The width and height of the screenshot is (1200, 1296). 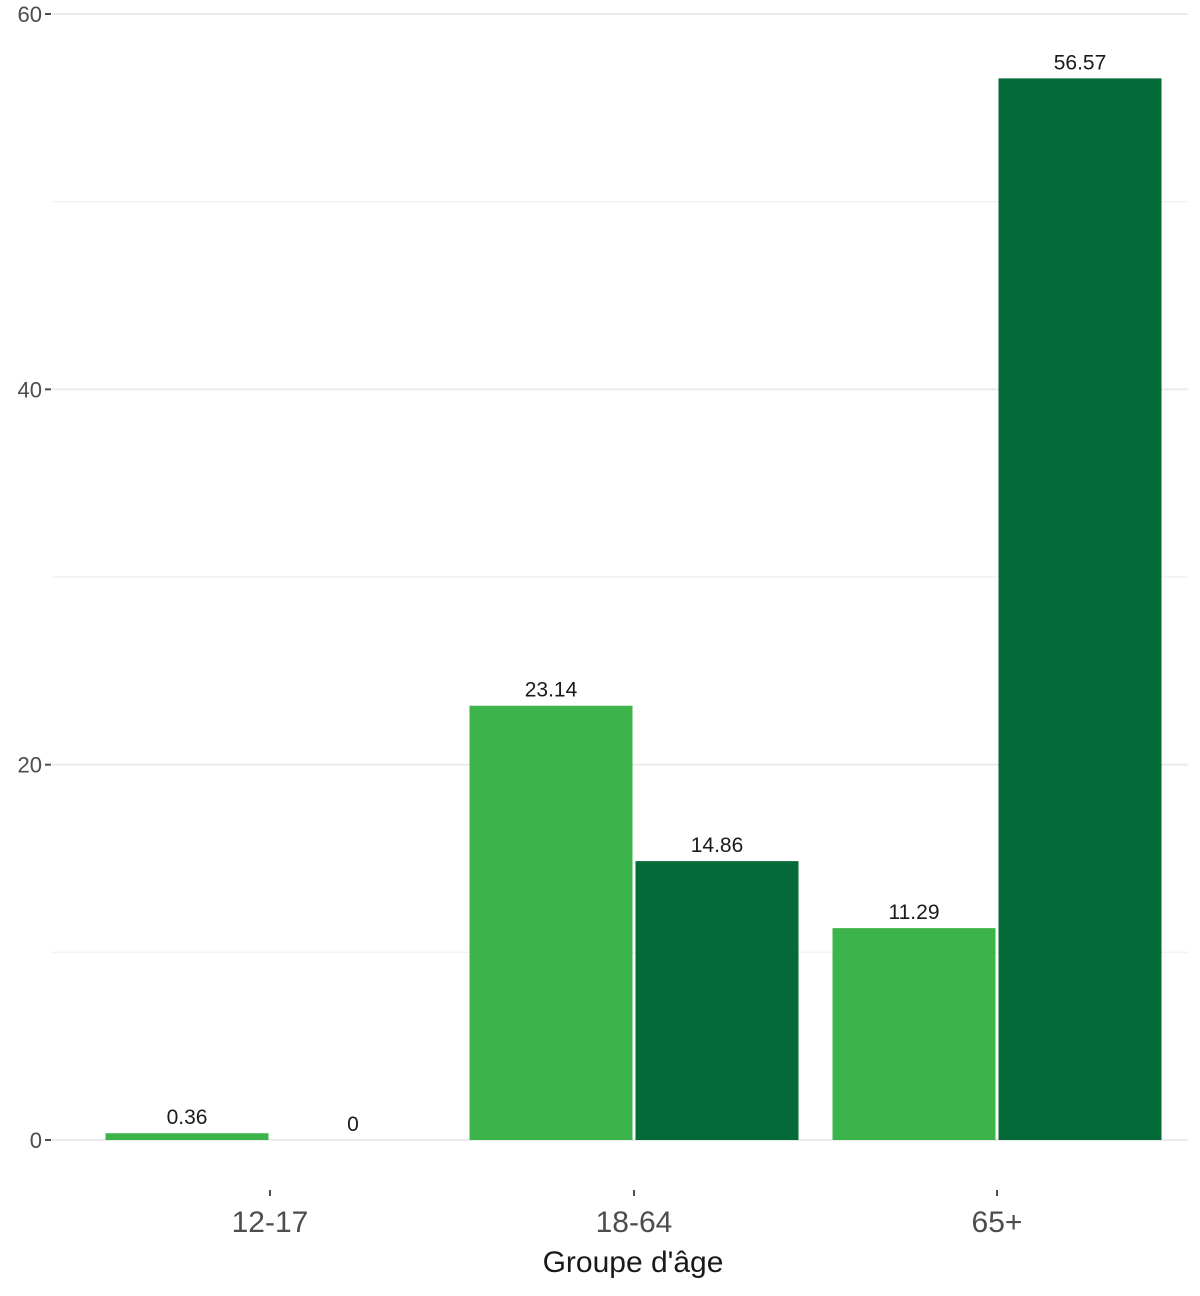 I want to click on y-axis: 0 20 40 60, so click(x=34, y=577).